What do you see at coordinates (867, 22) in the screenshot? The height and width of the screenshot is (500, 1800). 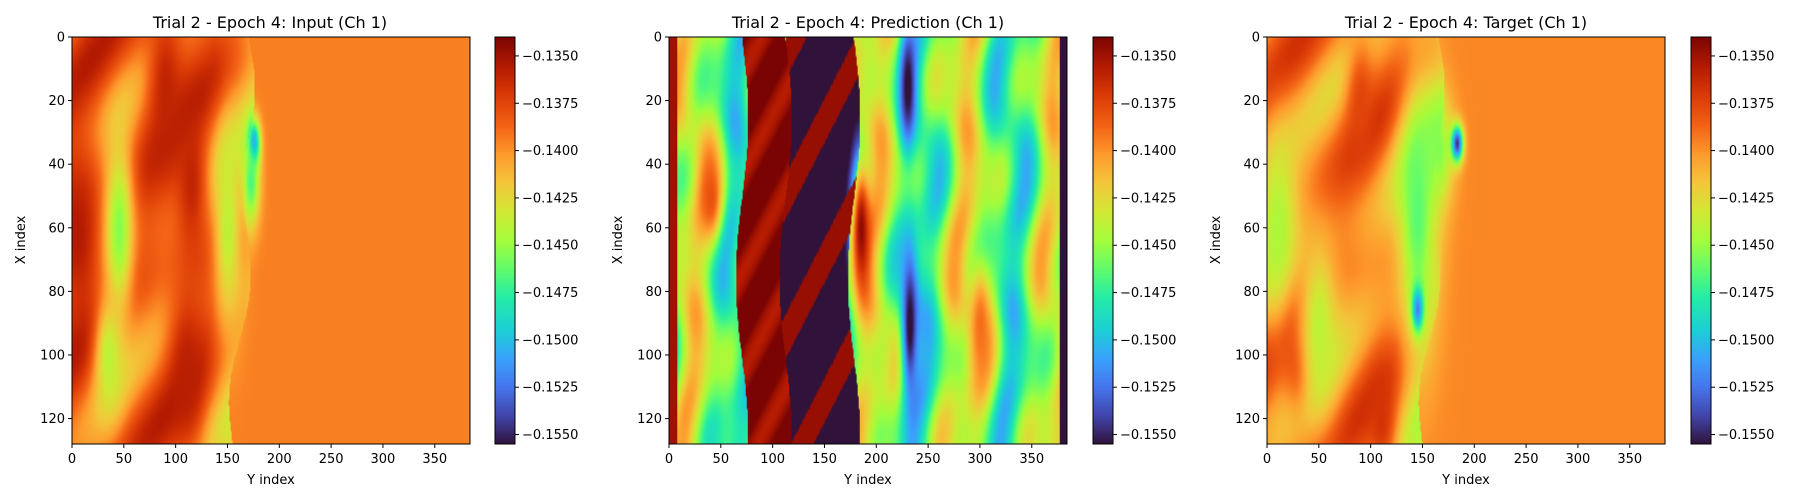 I see `panel-title: Trial 2 - Epoch 4: Prediction (Ch 1)` at bounding box center [867, 22].